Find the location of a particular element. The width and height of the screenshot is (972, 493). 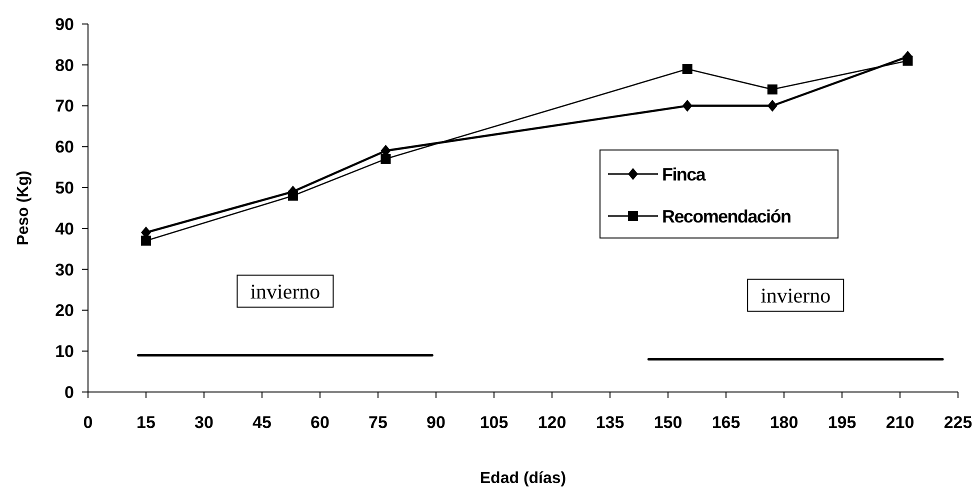

y-tick-label: 70 is located at coordinates (64, 106).